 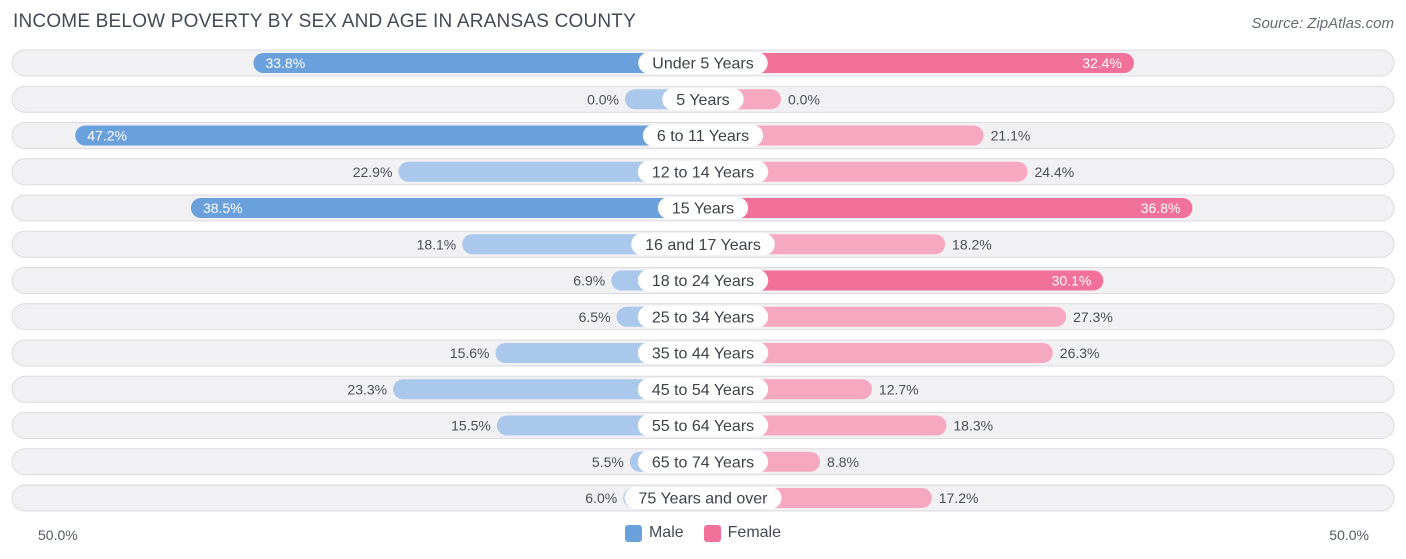 I want to click on value-label-female: 0.0%, so click(x=804, y=99).